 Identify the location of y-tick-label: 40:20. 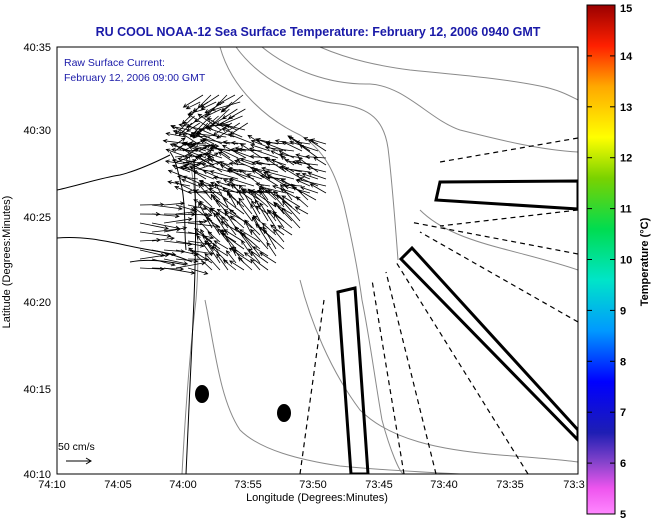
(37, 303).